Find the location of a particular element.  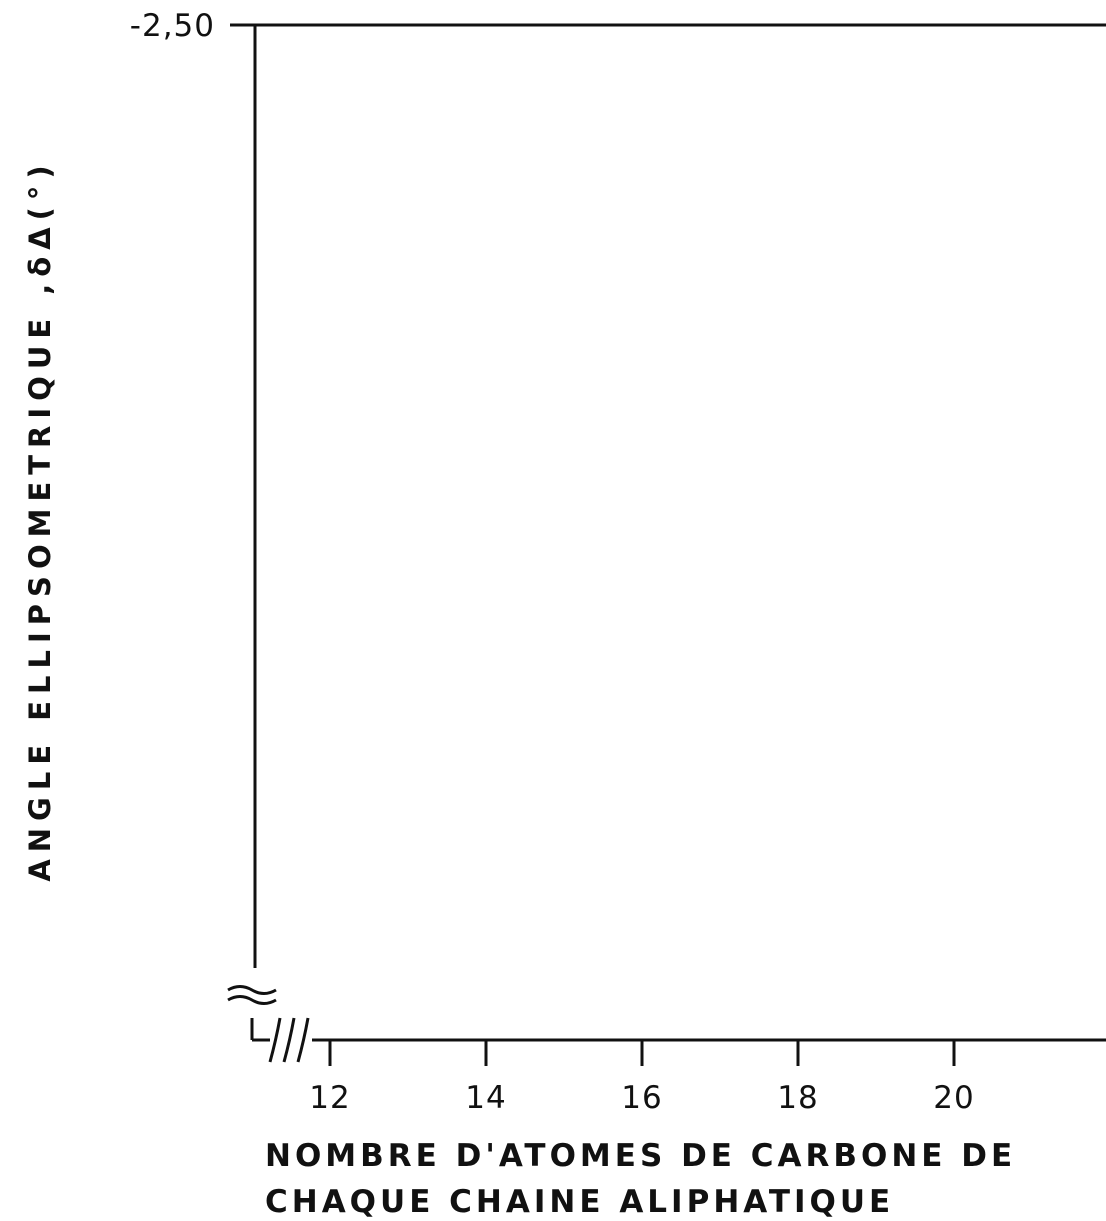

x-axis-label-line-2: CHAQUE CHAINE ALIPHATIQUE is located at coordinates (579, 1202).